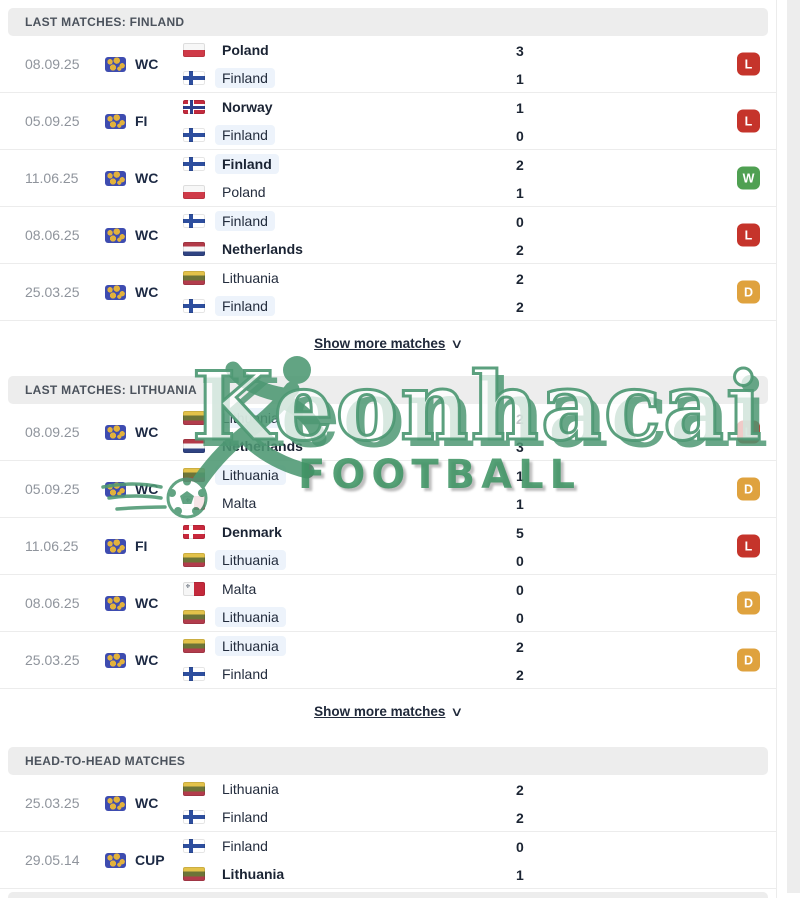 This screenshot has width=800, height=898. I want to click on scrollbar, so click(793, 446).